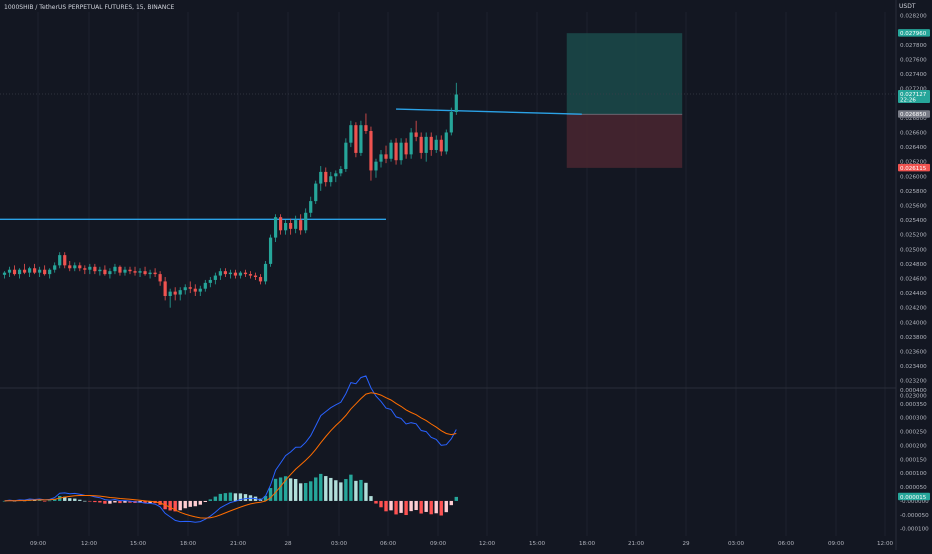 The width and height of the screenshot is (932, 554). What do you see at coordinates (908, 100) in the screenshot?
I see `price-label-countdown: 22:26` at bounding box center [908, 100].